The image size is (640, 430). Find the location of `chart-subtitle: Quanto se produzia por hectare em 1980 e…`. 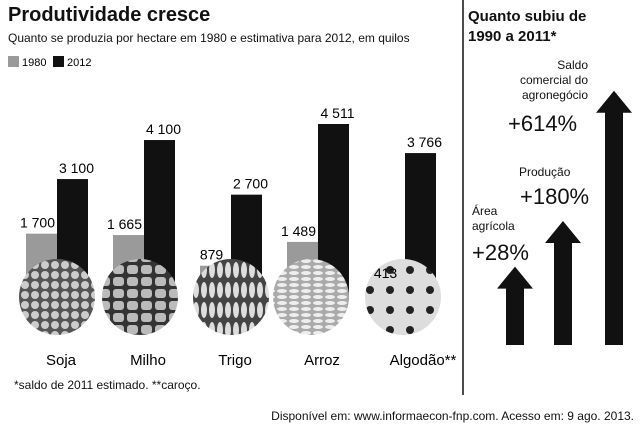

chart-subtitle: Quanto se produzia por hectare em 1980 e… is located at coordinates (209, 38).